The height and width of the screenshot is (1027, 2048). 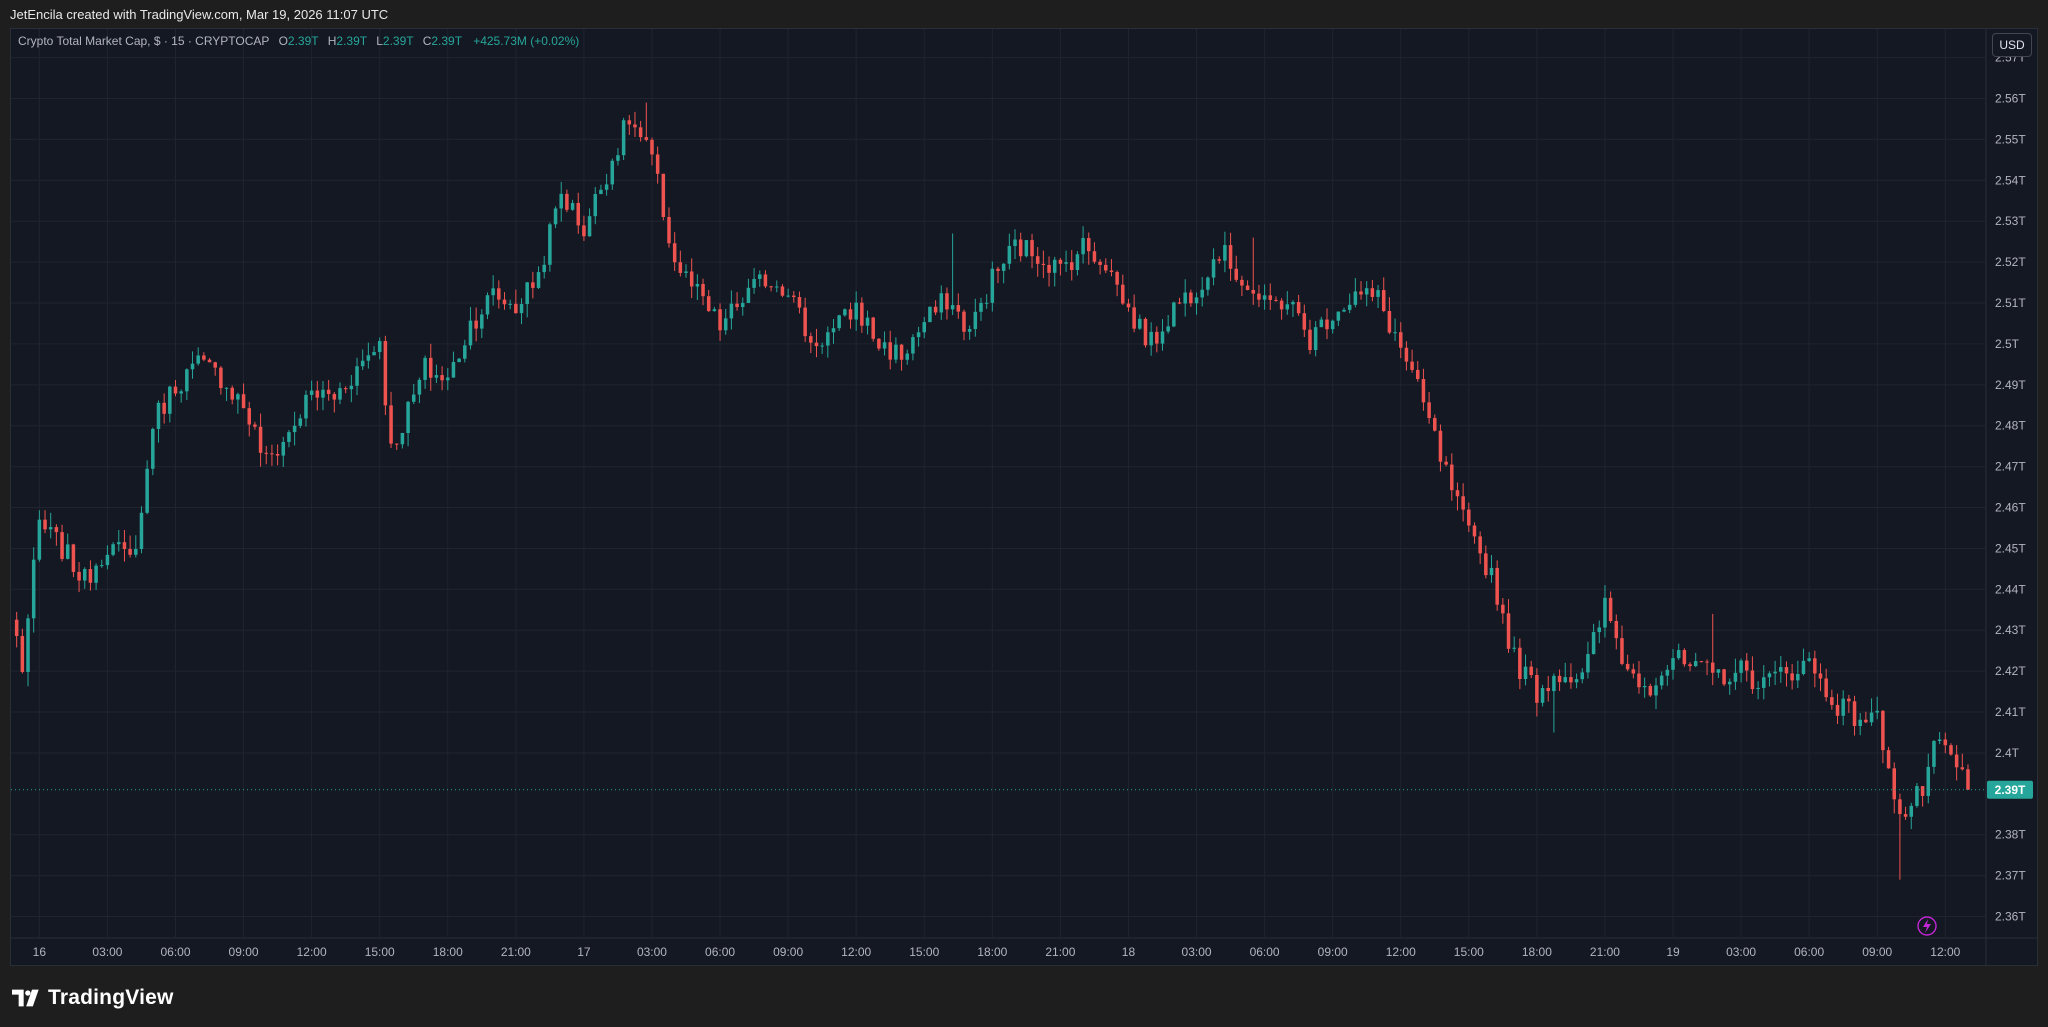 I want to click on x-tick-label: 12:00, so click(x=1401, y=952).